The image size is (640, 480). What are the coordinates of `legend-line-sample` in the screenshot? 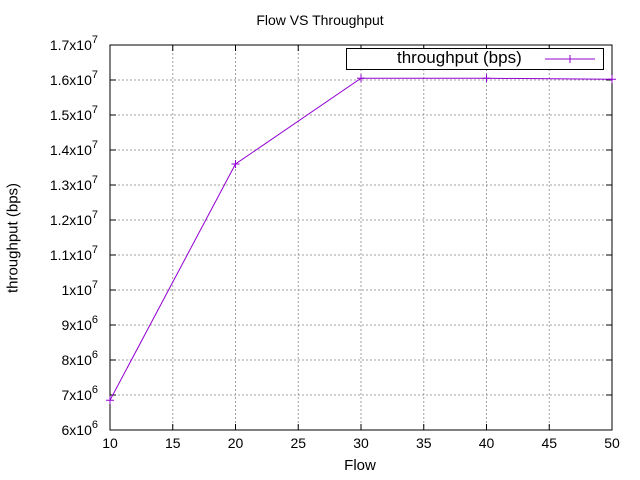 It's located at (570, 59).